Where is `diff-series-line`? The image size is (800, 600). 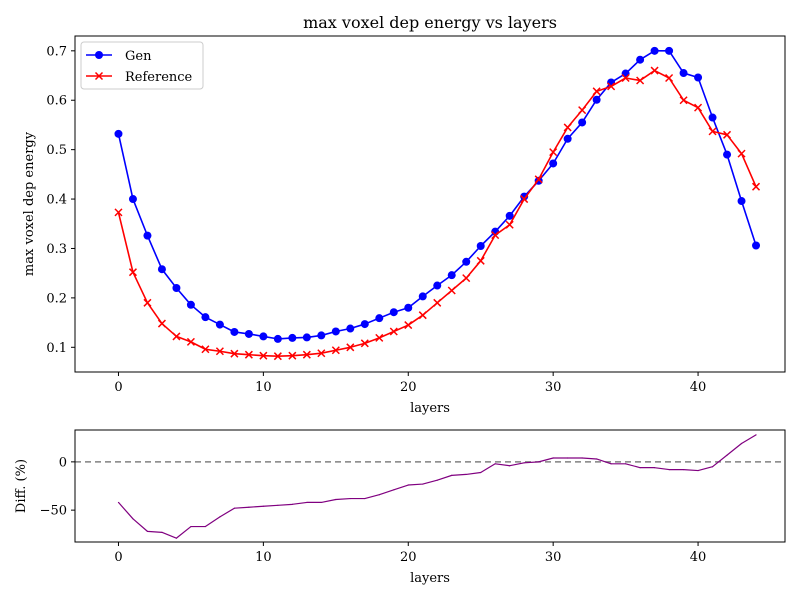
diff-series-line is located at coordinates (437, 486).